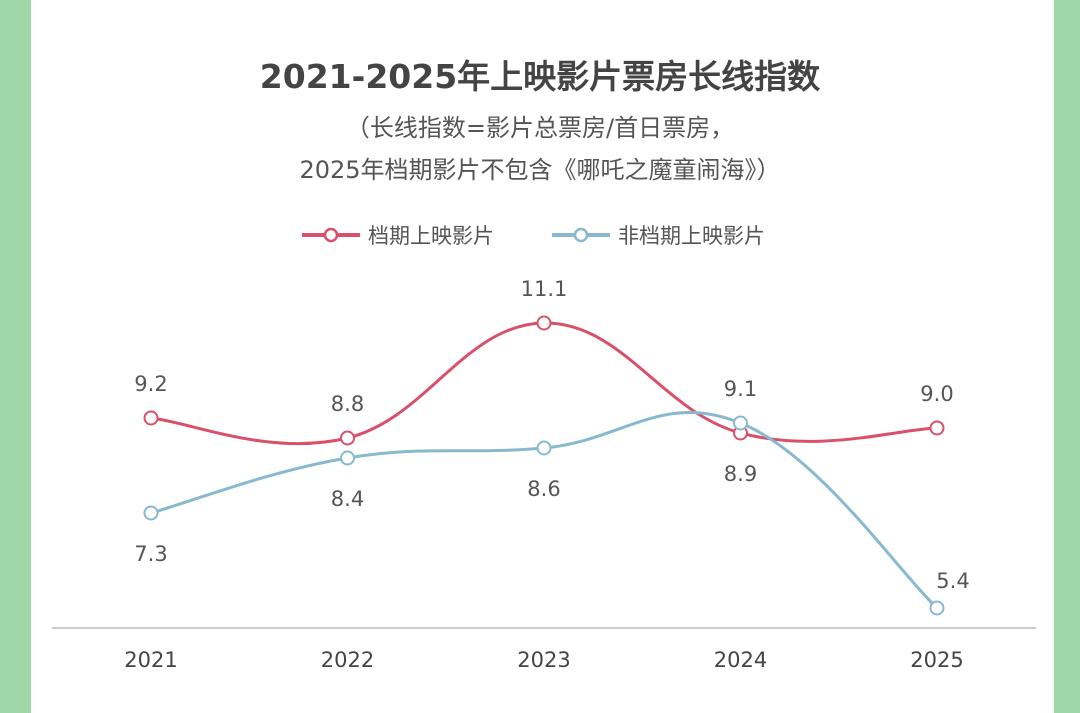  Describe the element at coordinates (431, 236) in the screenshot. I see `legend-label-0: 档期上映影片` at that location.